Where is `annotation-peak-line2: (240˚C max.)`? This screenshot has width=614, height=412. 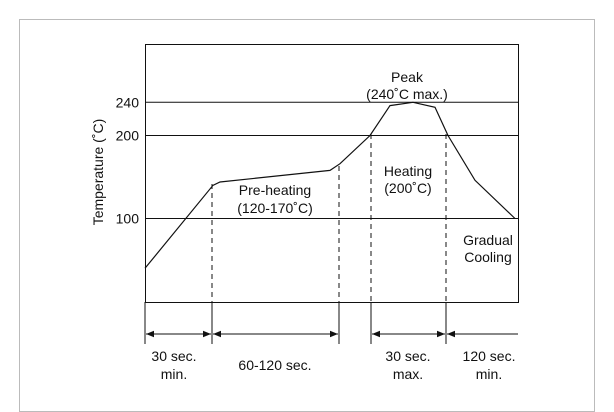
annotation-peak-line2: (240˚C max.) is located at coordinates (407, 94).